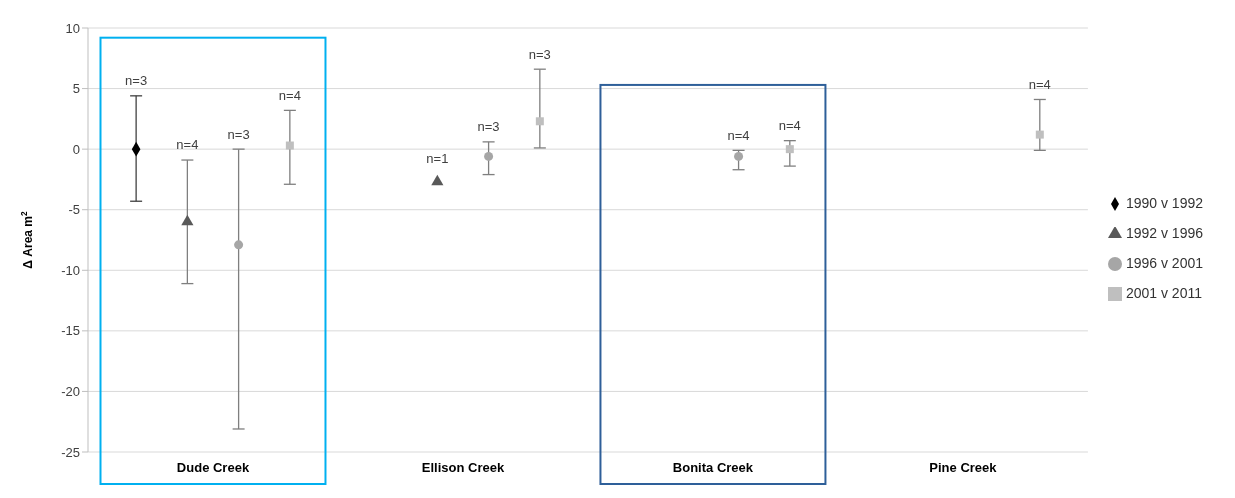 The width and height of the screenshot is (1235, 498). What do you see at coordinates (70, 270) in the screenshot?
I see `y-tick-label: -10` at bounding box center [70, 270].